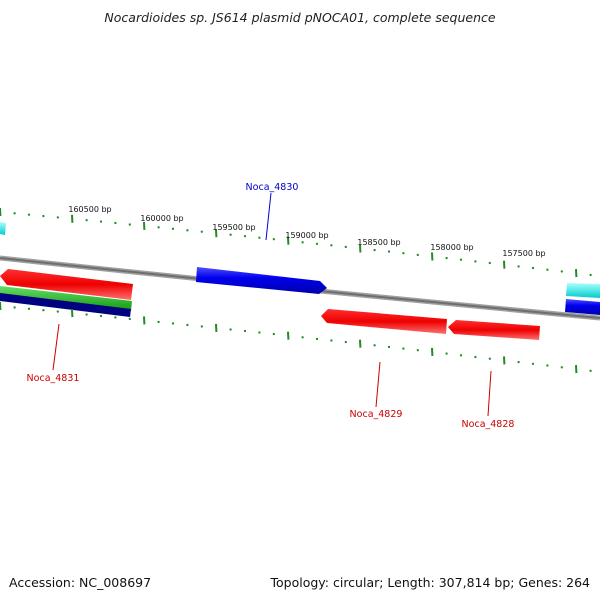 This screenshot has width=600, height=600. What do you see at coordinates (582, 307) in the screenshot?
I see `blue-feature-right` at bounding box center [582, 307].